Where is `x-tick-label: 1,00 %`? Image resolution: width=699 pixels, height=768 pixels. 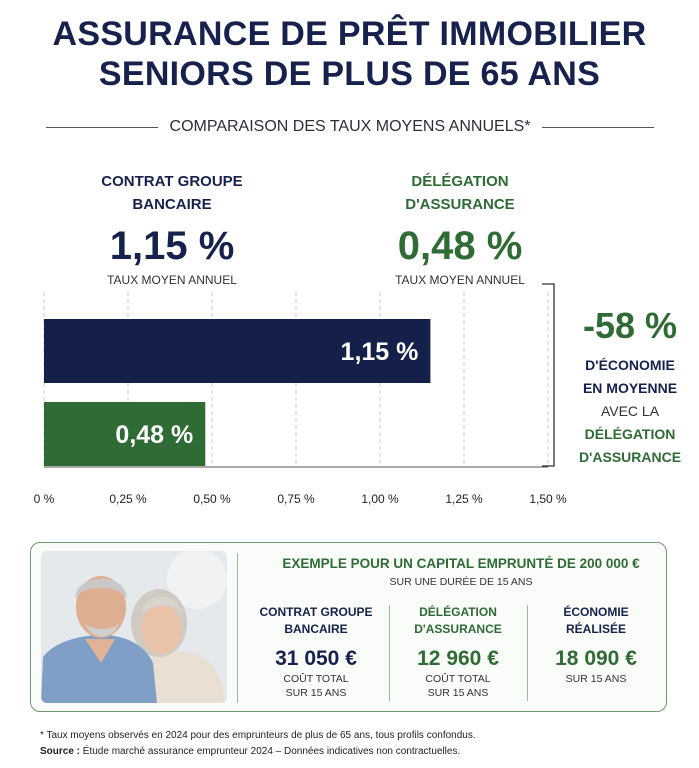 x-tick-label: 1,00 % is located at coordinates (380, 499).